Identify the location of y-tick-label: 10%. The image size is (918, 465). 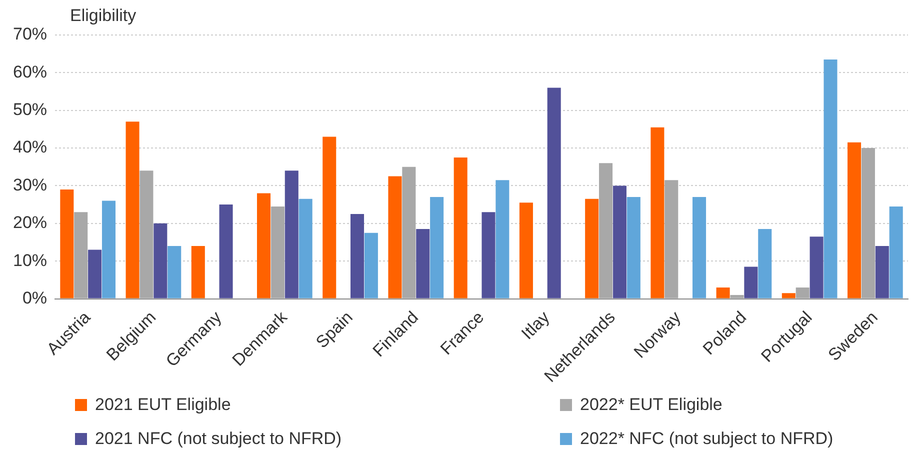
(30, 260).